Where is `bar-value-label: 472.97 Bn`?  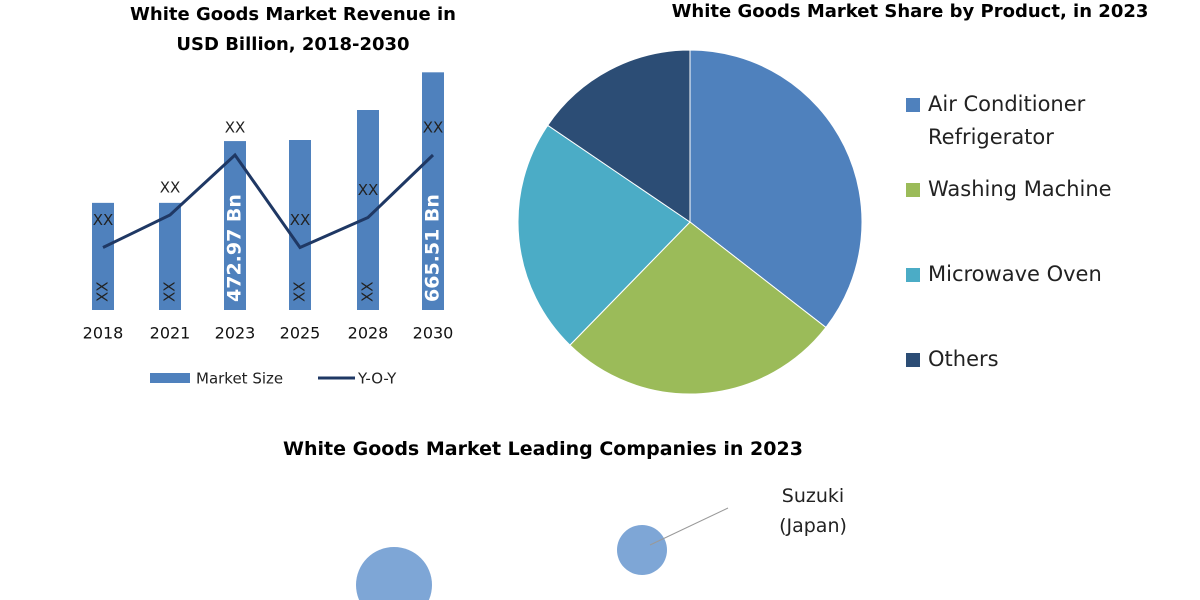 bar-value-label: 472.97 Bn is located at coordinates (235, 248).